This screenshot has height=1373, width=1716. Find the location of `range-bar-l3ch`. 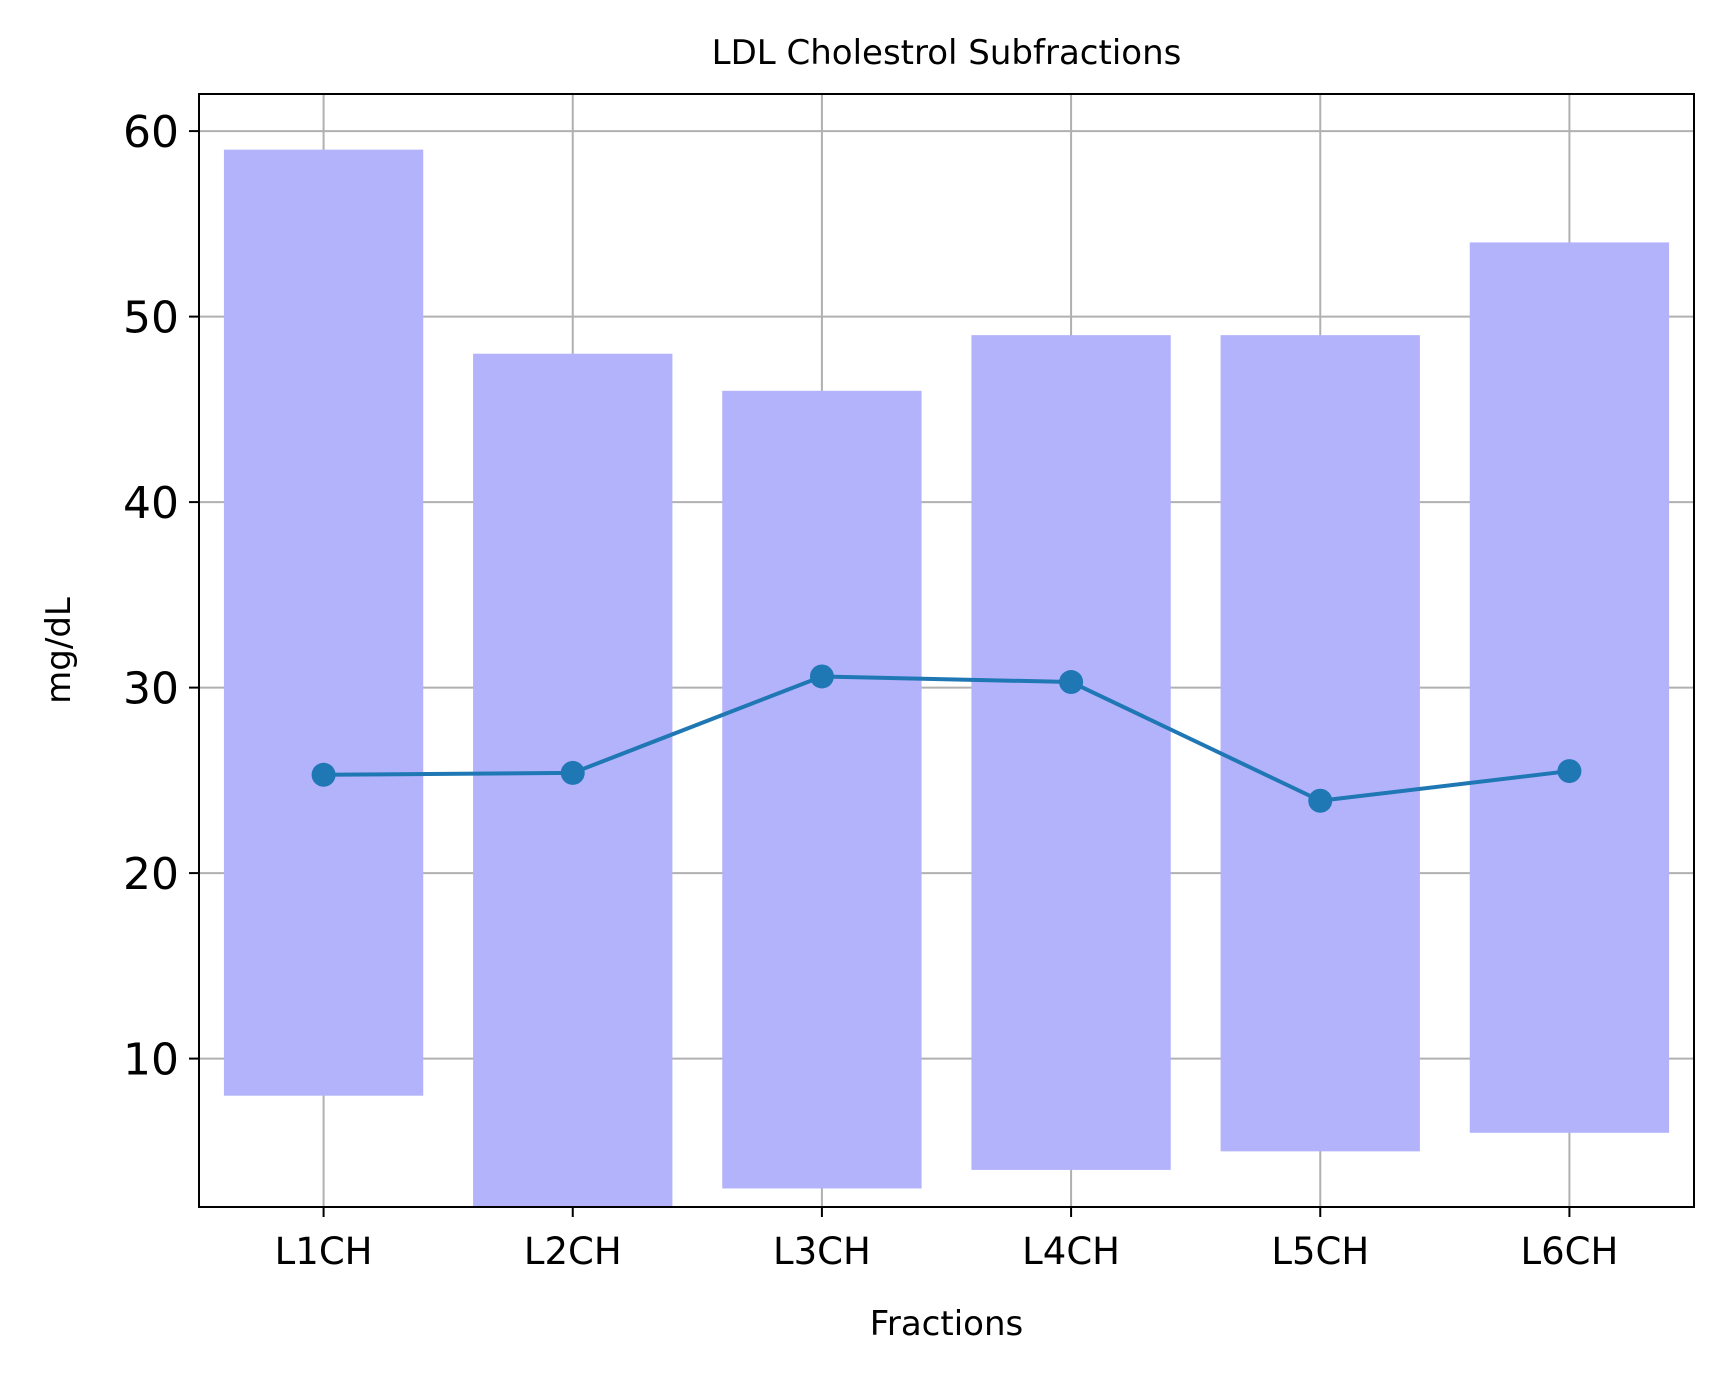

range-bar-l3ch is located at coordinates (822, 789).